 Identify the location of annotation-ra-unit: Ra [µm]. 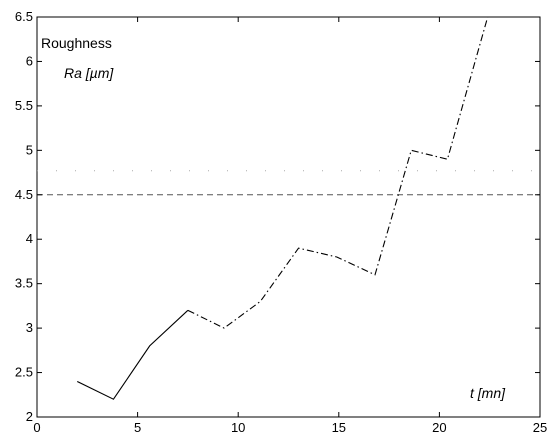
(89, 73).